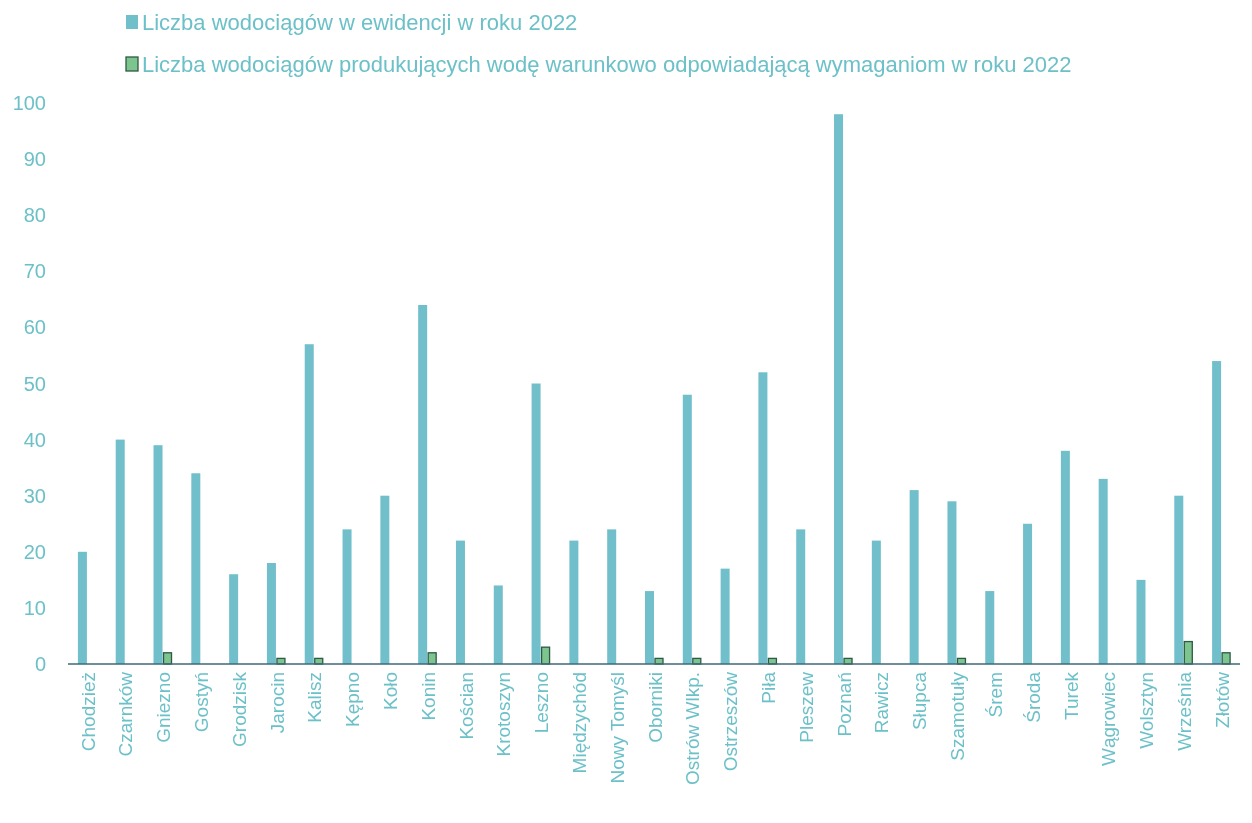 Image resolution: width=1252 pixels, height=823 pixels. What do you see at coordinates (201, 702) in the screenshot?
I see `x-tick-label: Gostyń` at bounding box center [201, 702].